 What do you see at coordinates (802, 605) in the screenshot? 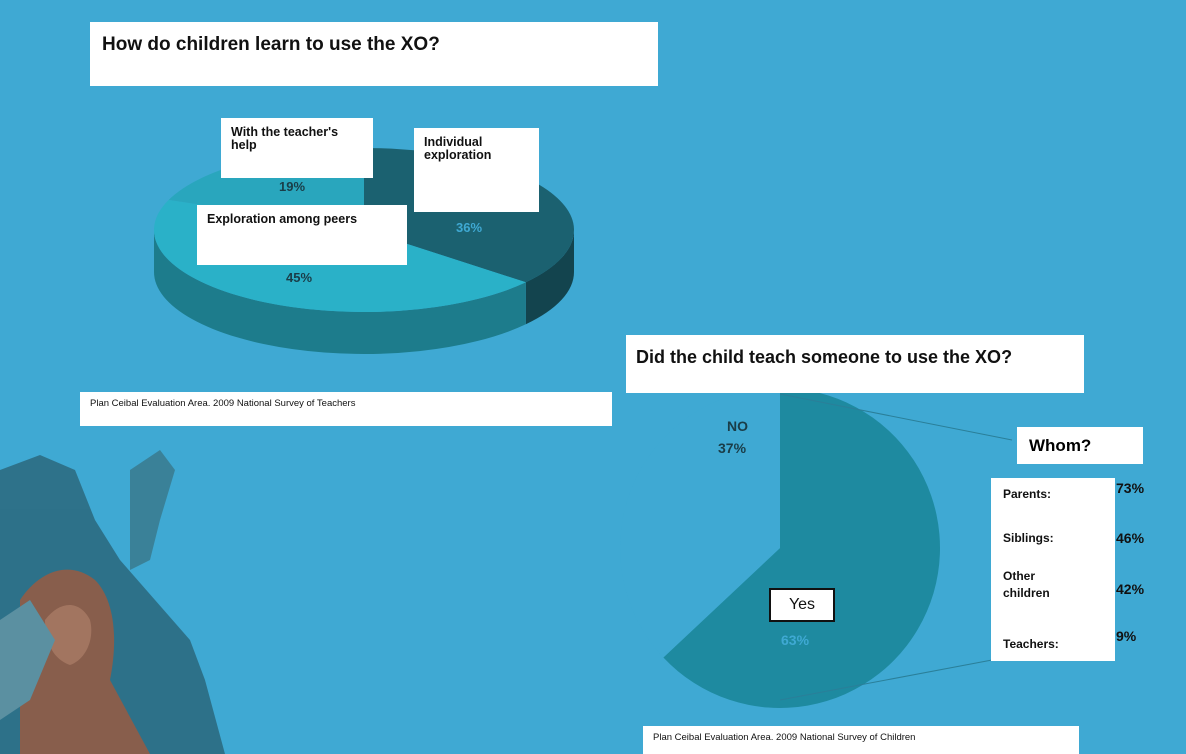
I see `slice-label-yes: Yes` at bounding box center [802, 605].